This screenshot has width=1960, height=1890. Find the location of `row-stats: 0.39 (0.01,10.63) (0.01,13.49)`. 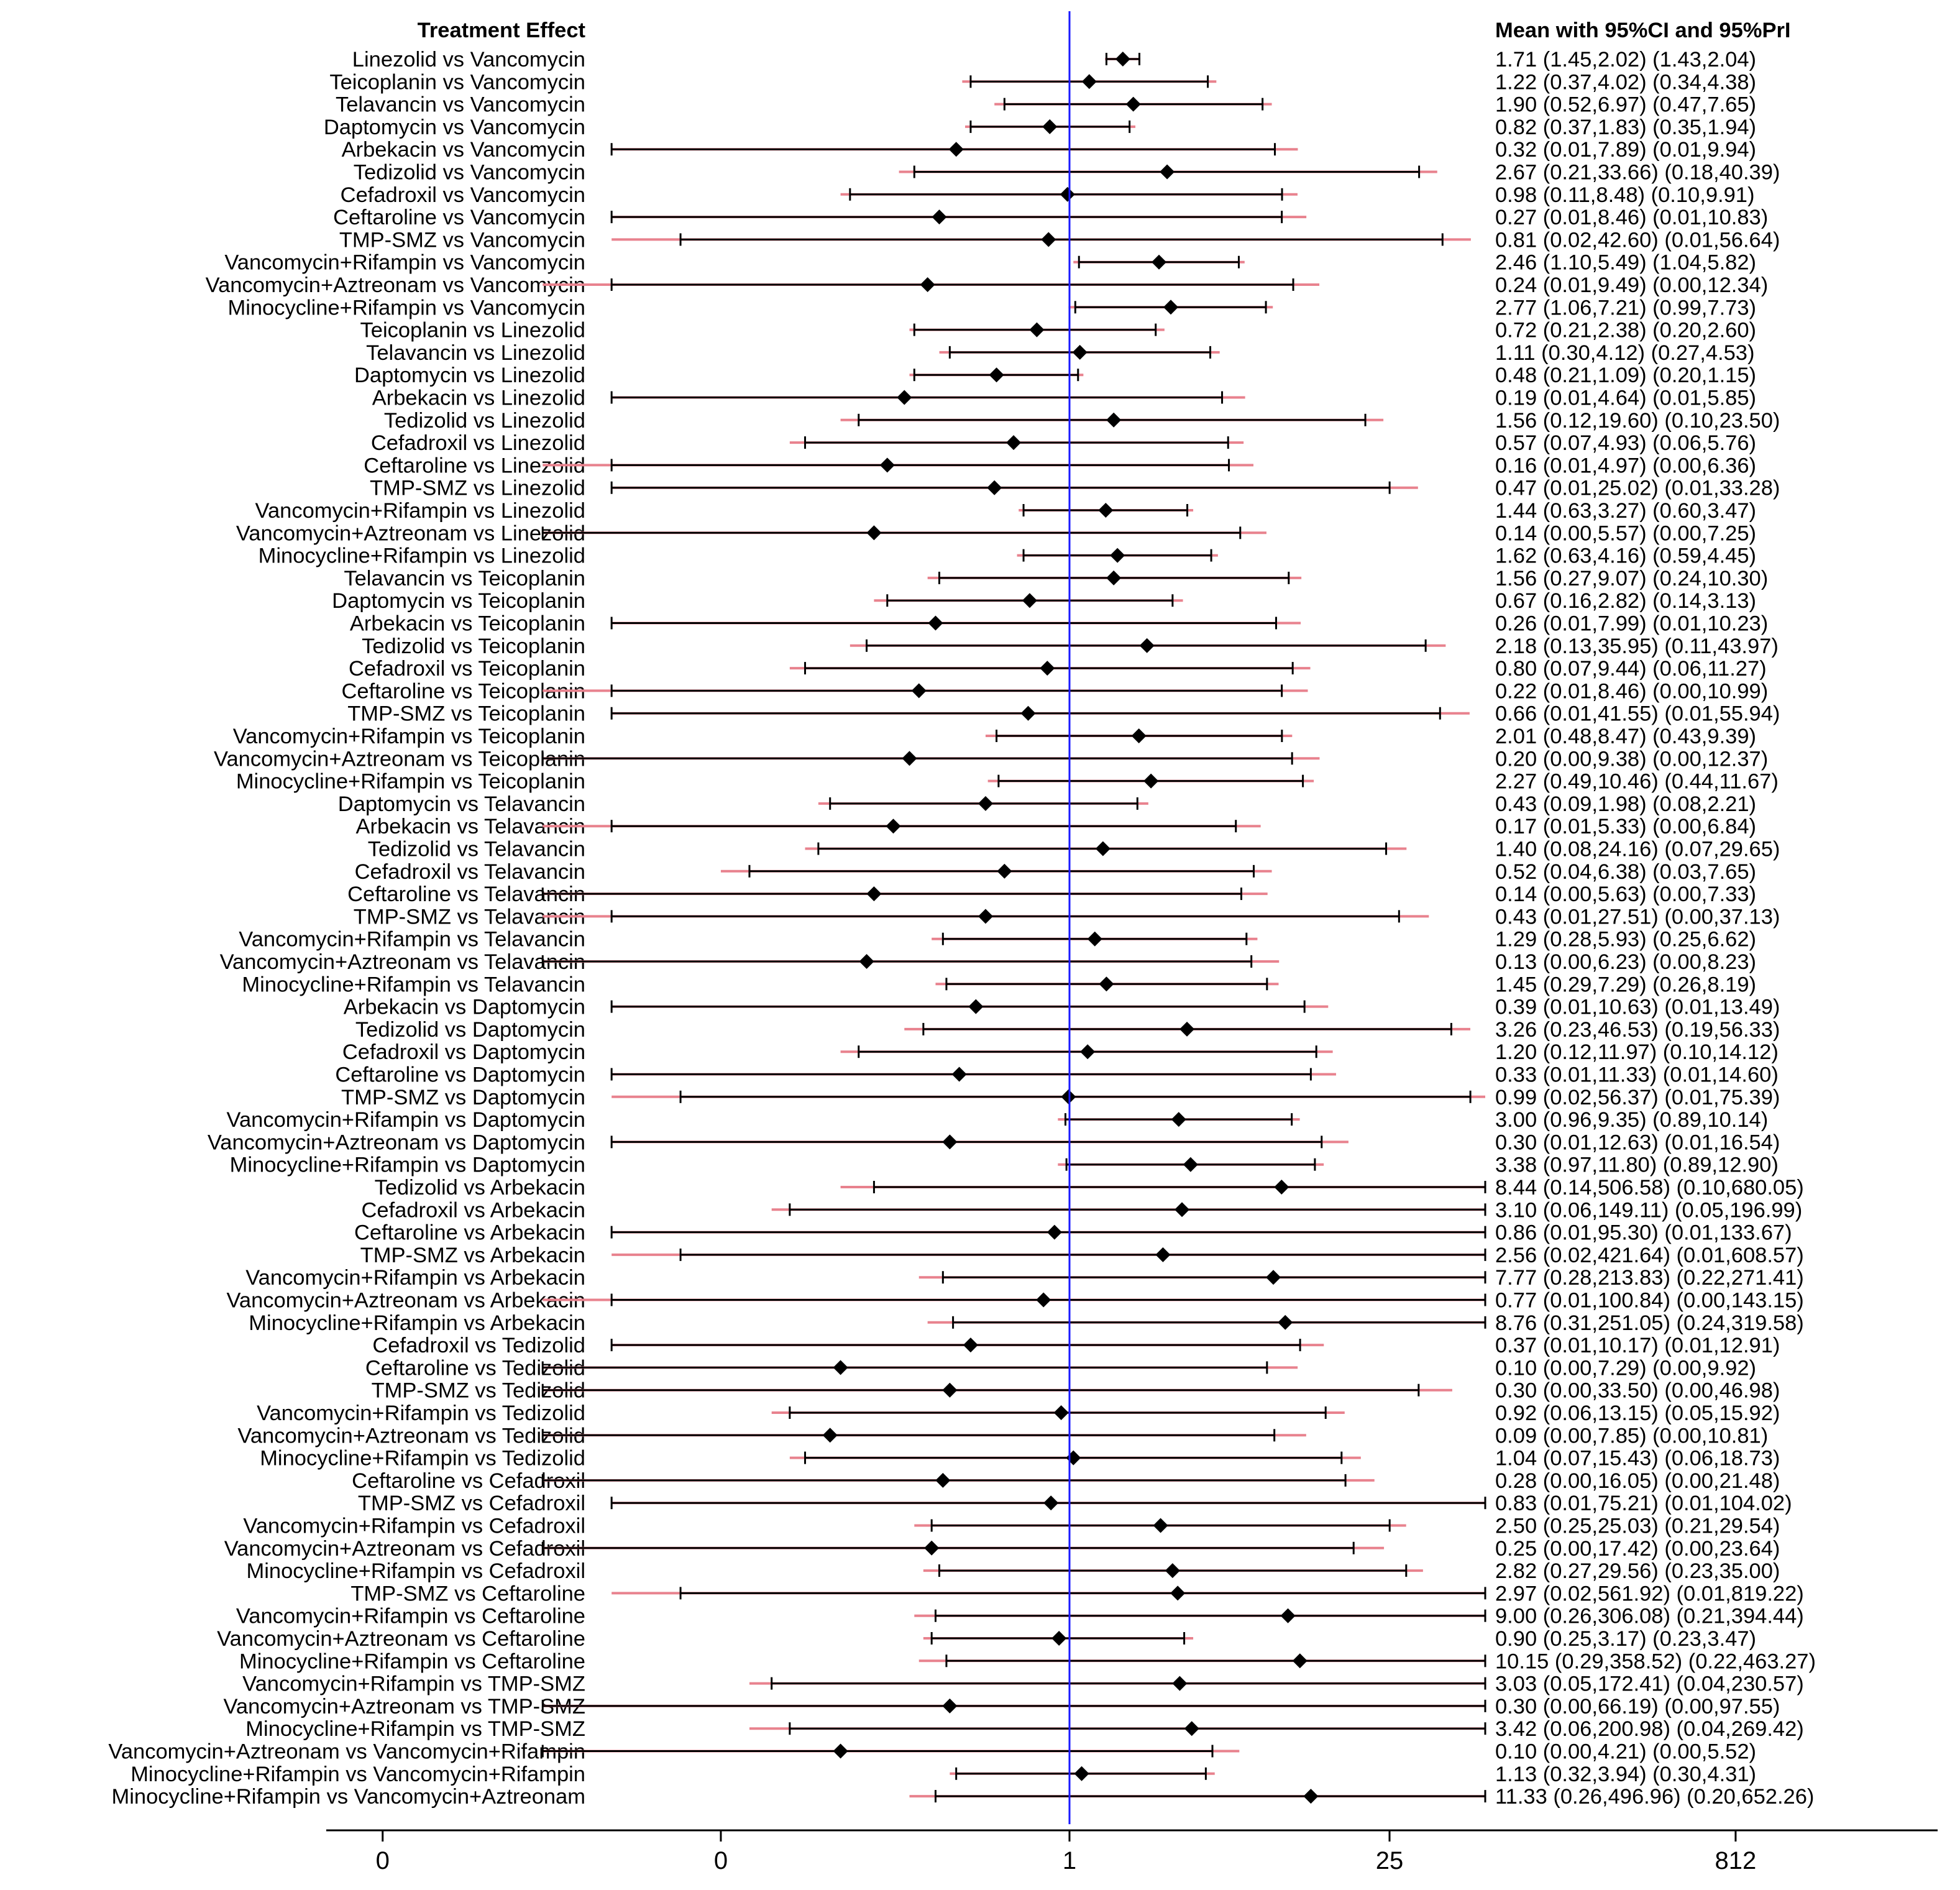

row-stats: 0.39 (0.01,10.63) (0.01,13.49) is located at coordinates (1637, 1008).